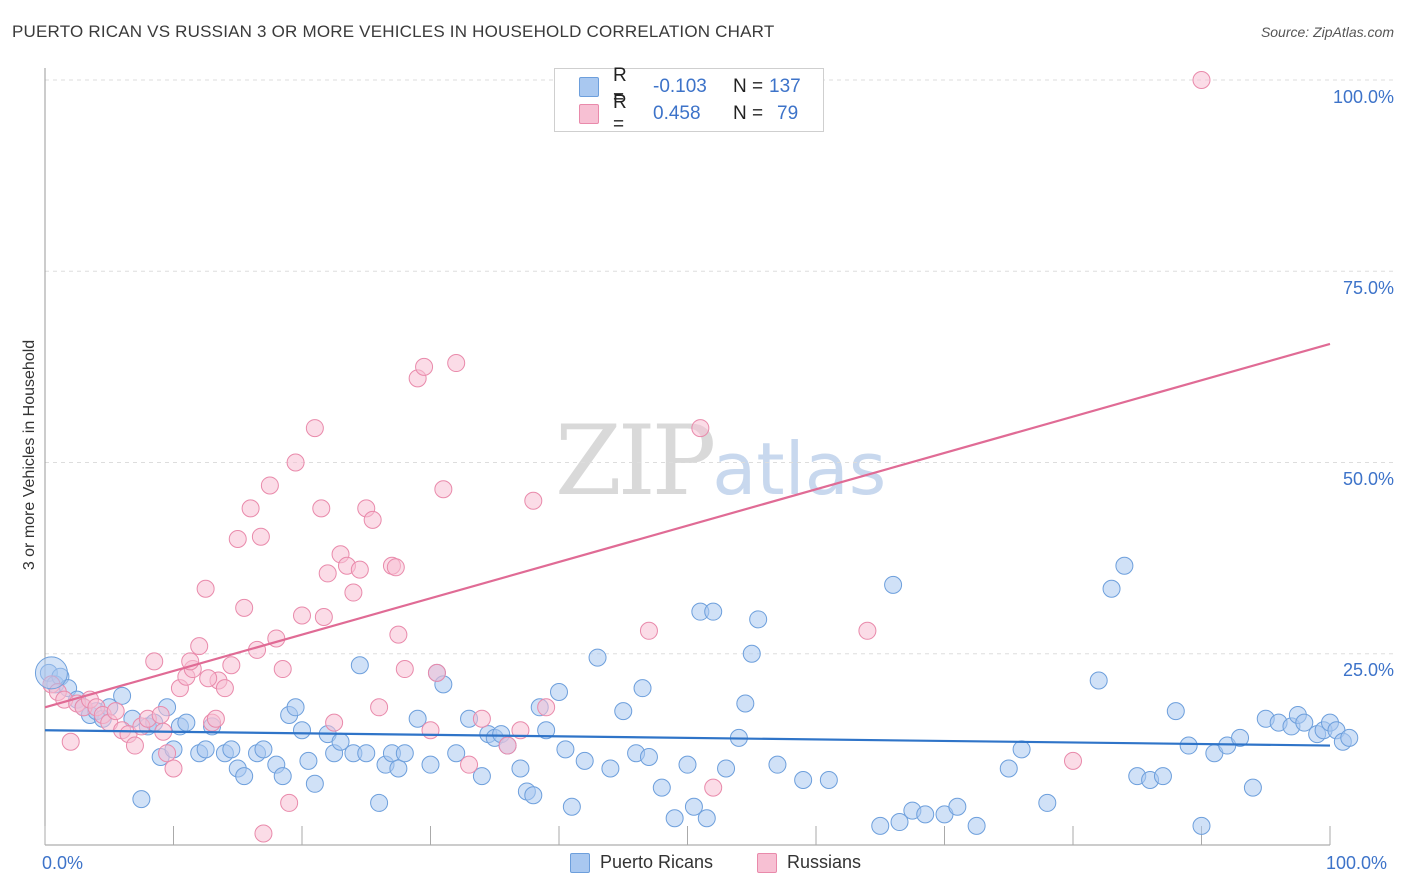 The image size is (1406, 892). Describe the element at coordinates (799, 469) in the screenshot. I see `watermark-atlas: atlas` at that location.